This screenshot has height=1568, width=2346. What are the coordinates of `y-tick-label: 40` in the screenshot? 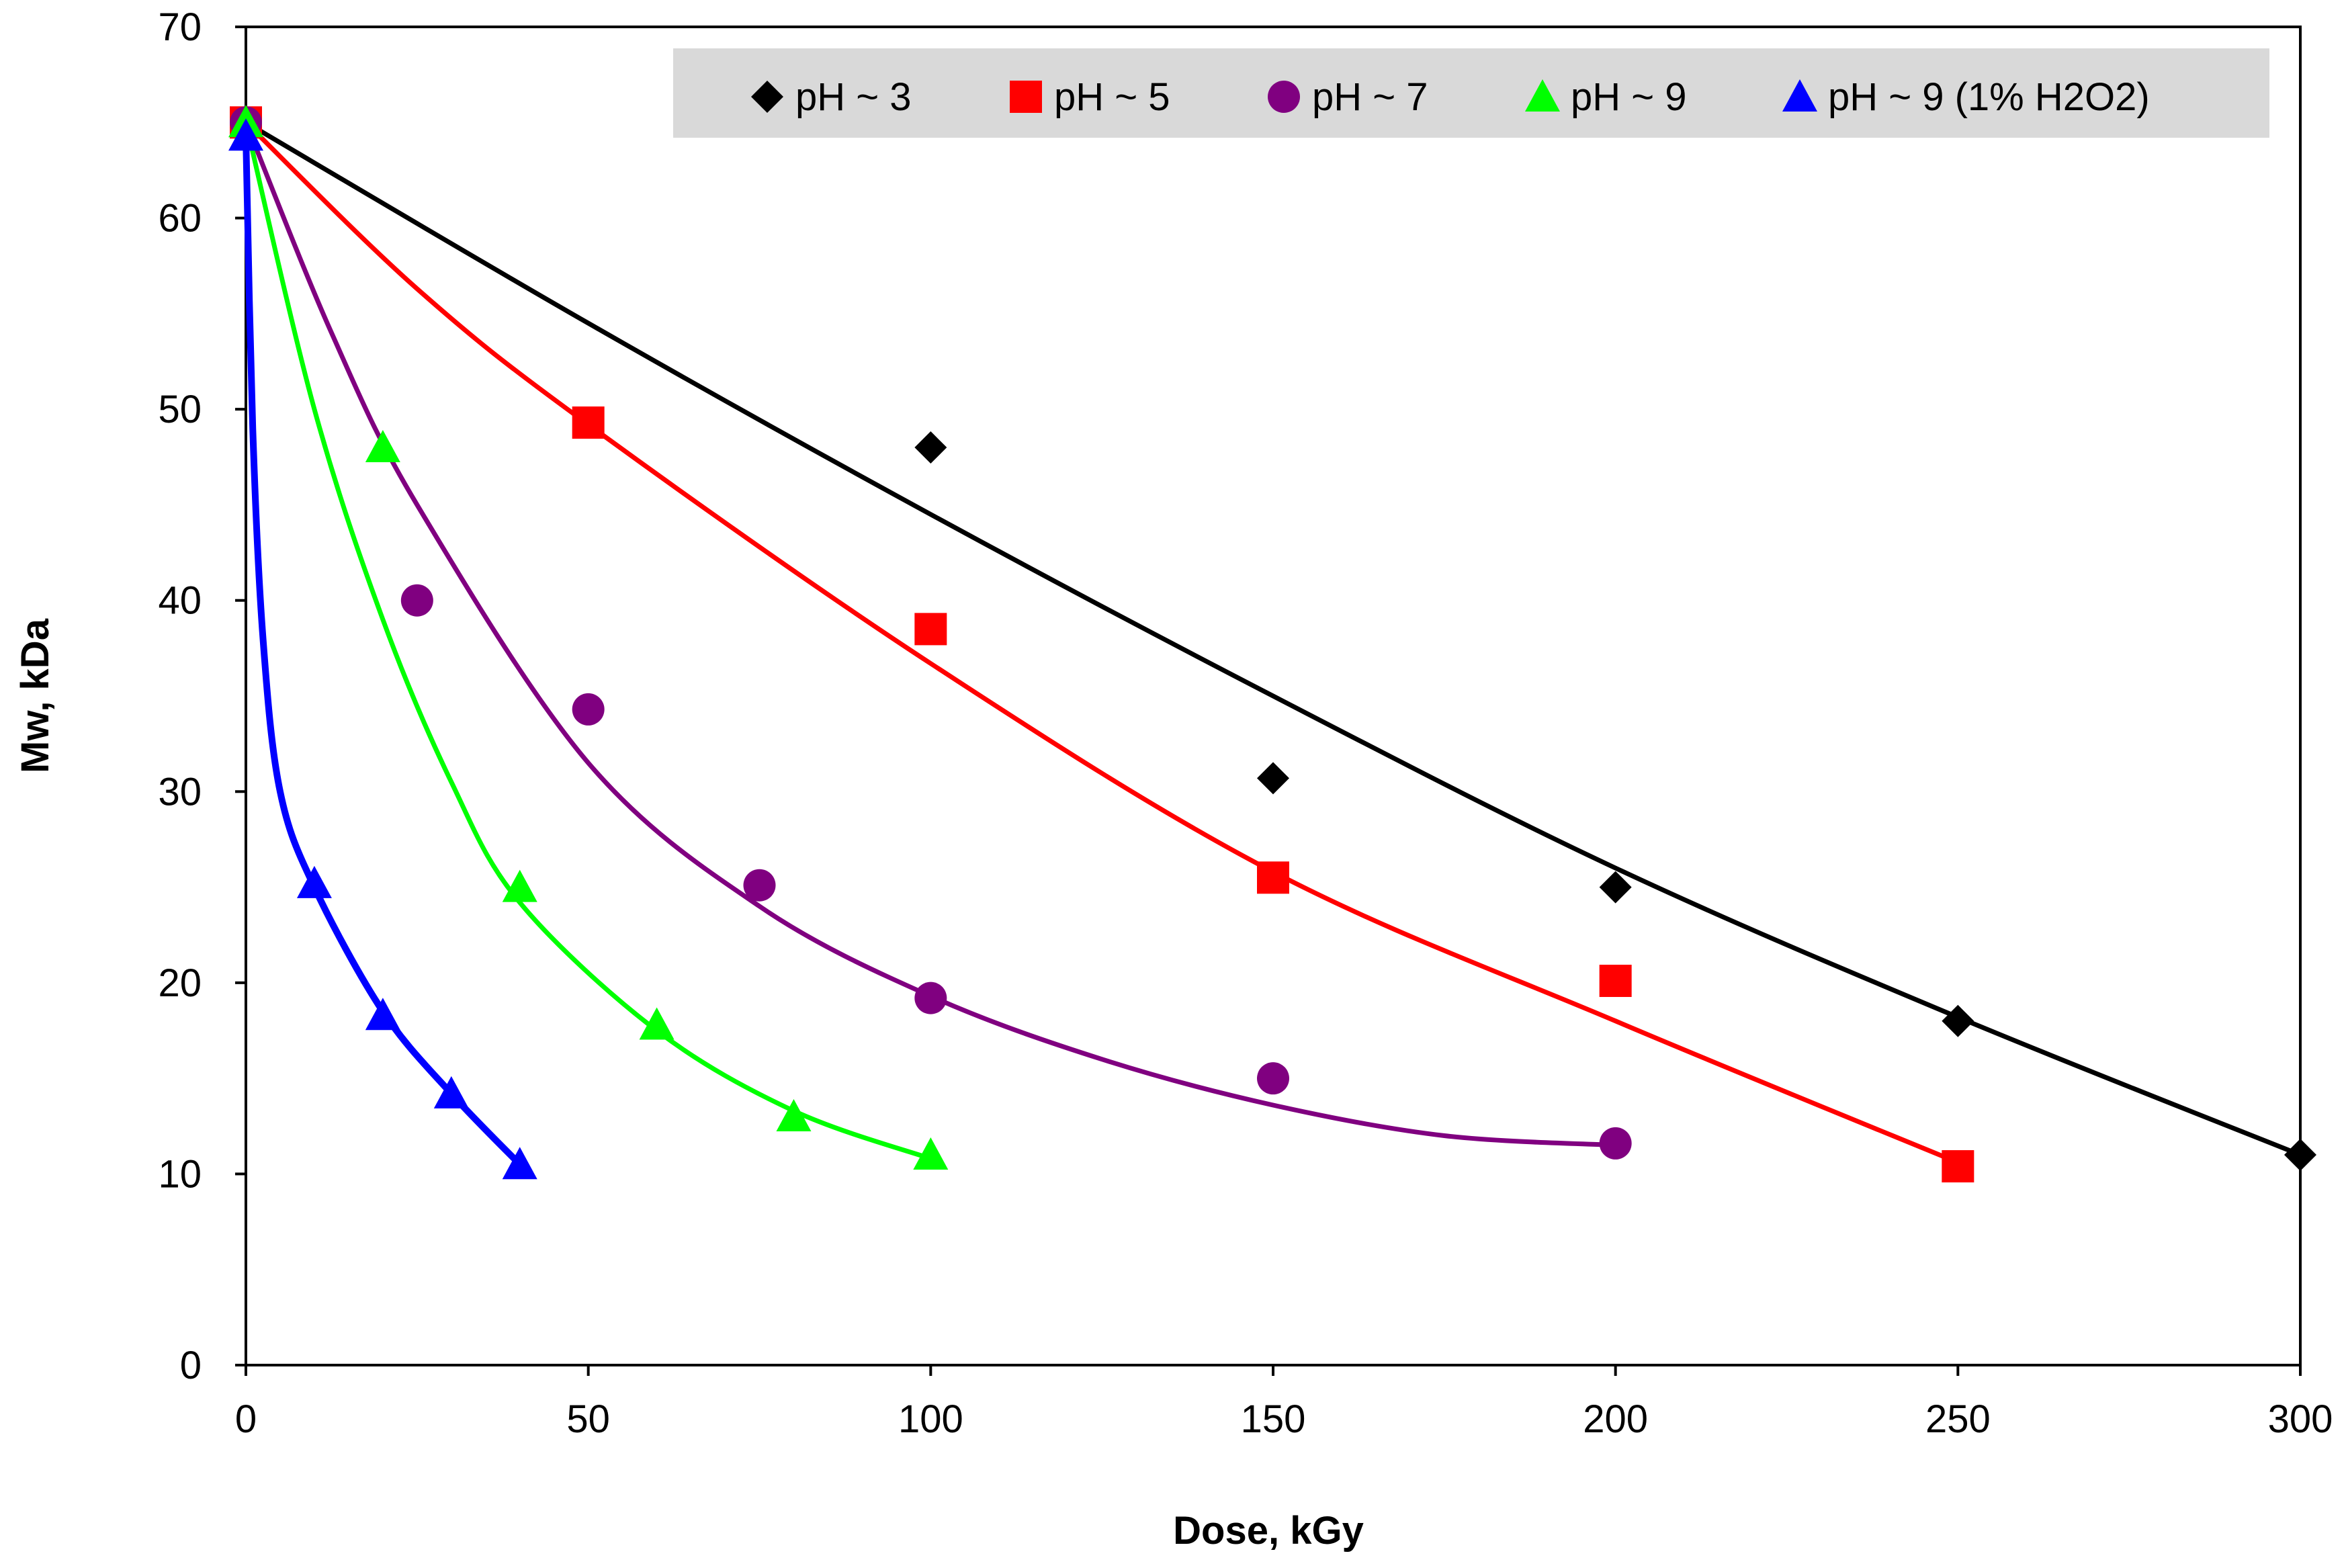 It's located at (180, 601).